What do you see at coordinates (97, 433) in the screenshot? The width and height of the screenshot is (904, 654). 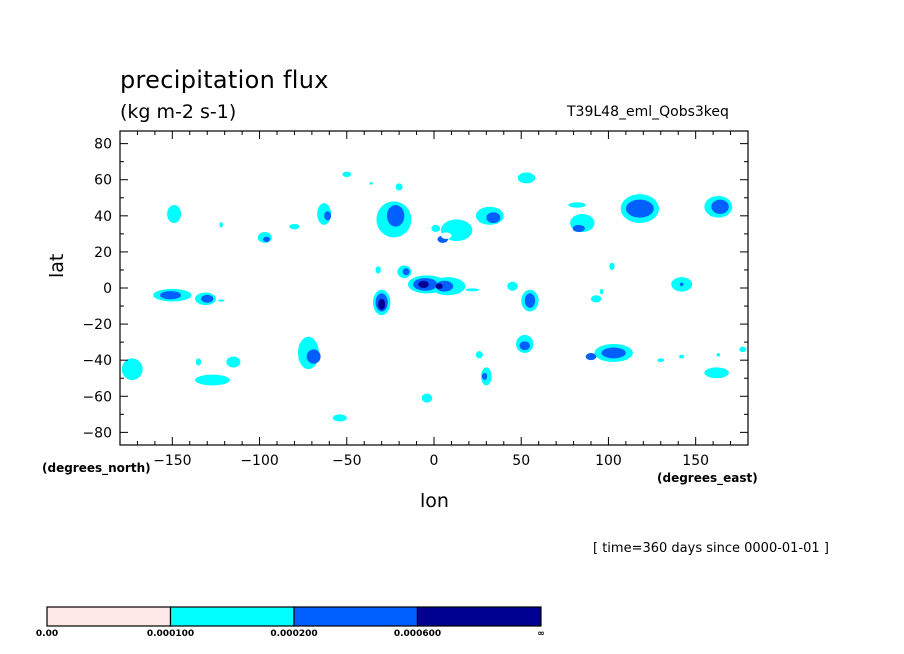 I see `y-tick-label: −80` at bounding box center [97, 433].